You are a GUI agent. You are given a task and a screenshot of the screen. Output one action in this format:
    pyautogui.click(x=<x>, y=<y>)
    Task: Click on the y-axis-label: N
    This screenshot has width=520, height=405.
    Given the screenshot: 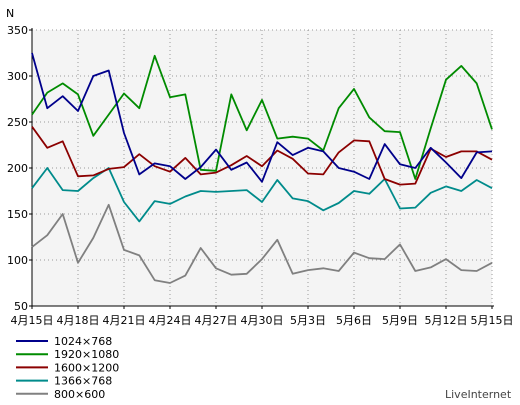 What is the action you would take?
    pyautogui.click(x=10, y=13)
    